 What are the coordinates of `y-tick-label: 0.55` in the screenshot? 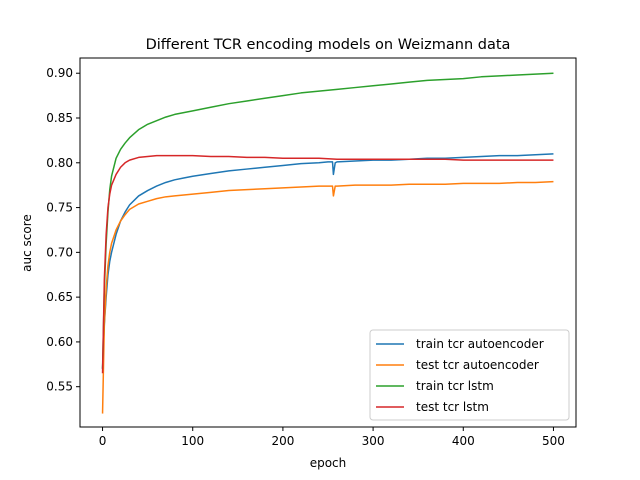 It's located at (59, 387).